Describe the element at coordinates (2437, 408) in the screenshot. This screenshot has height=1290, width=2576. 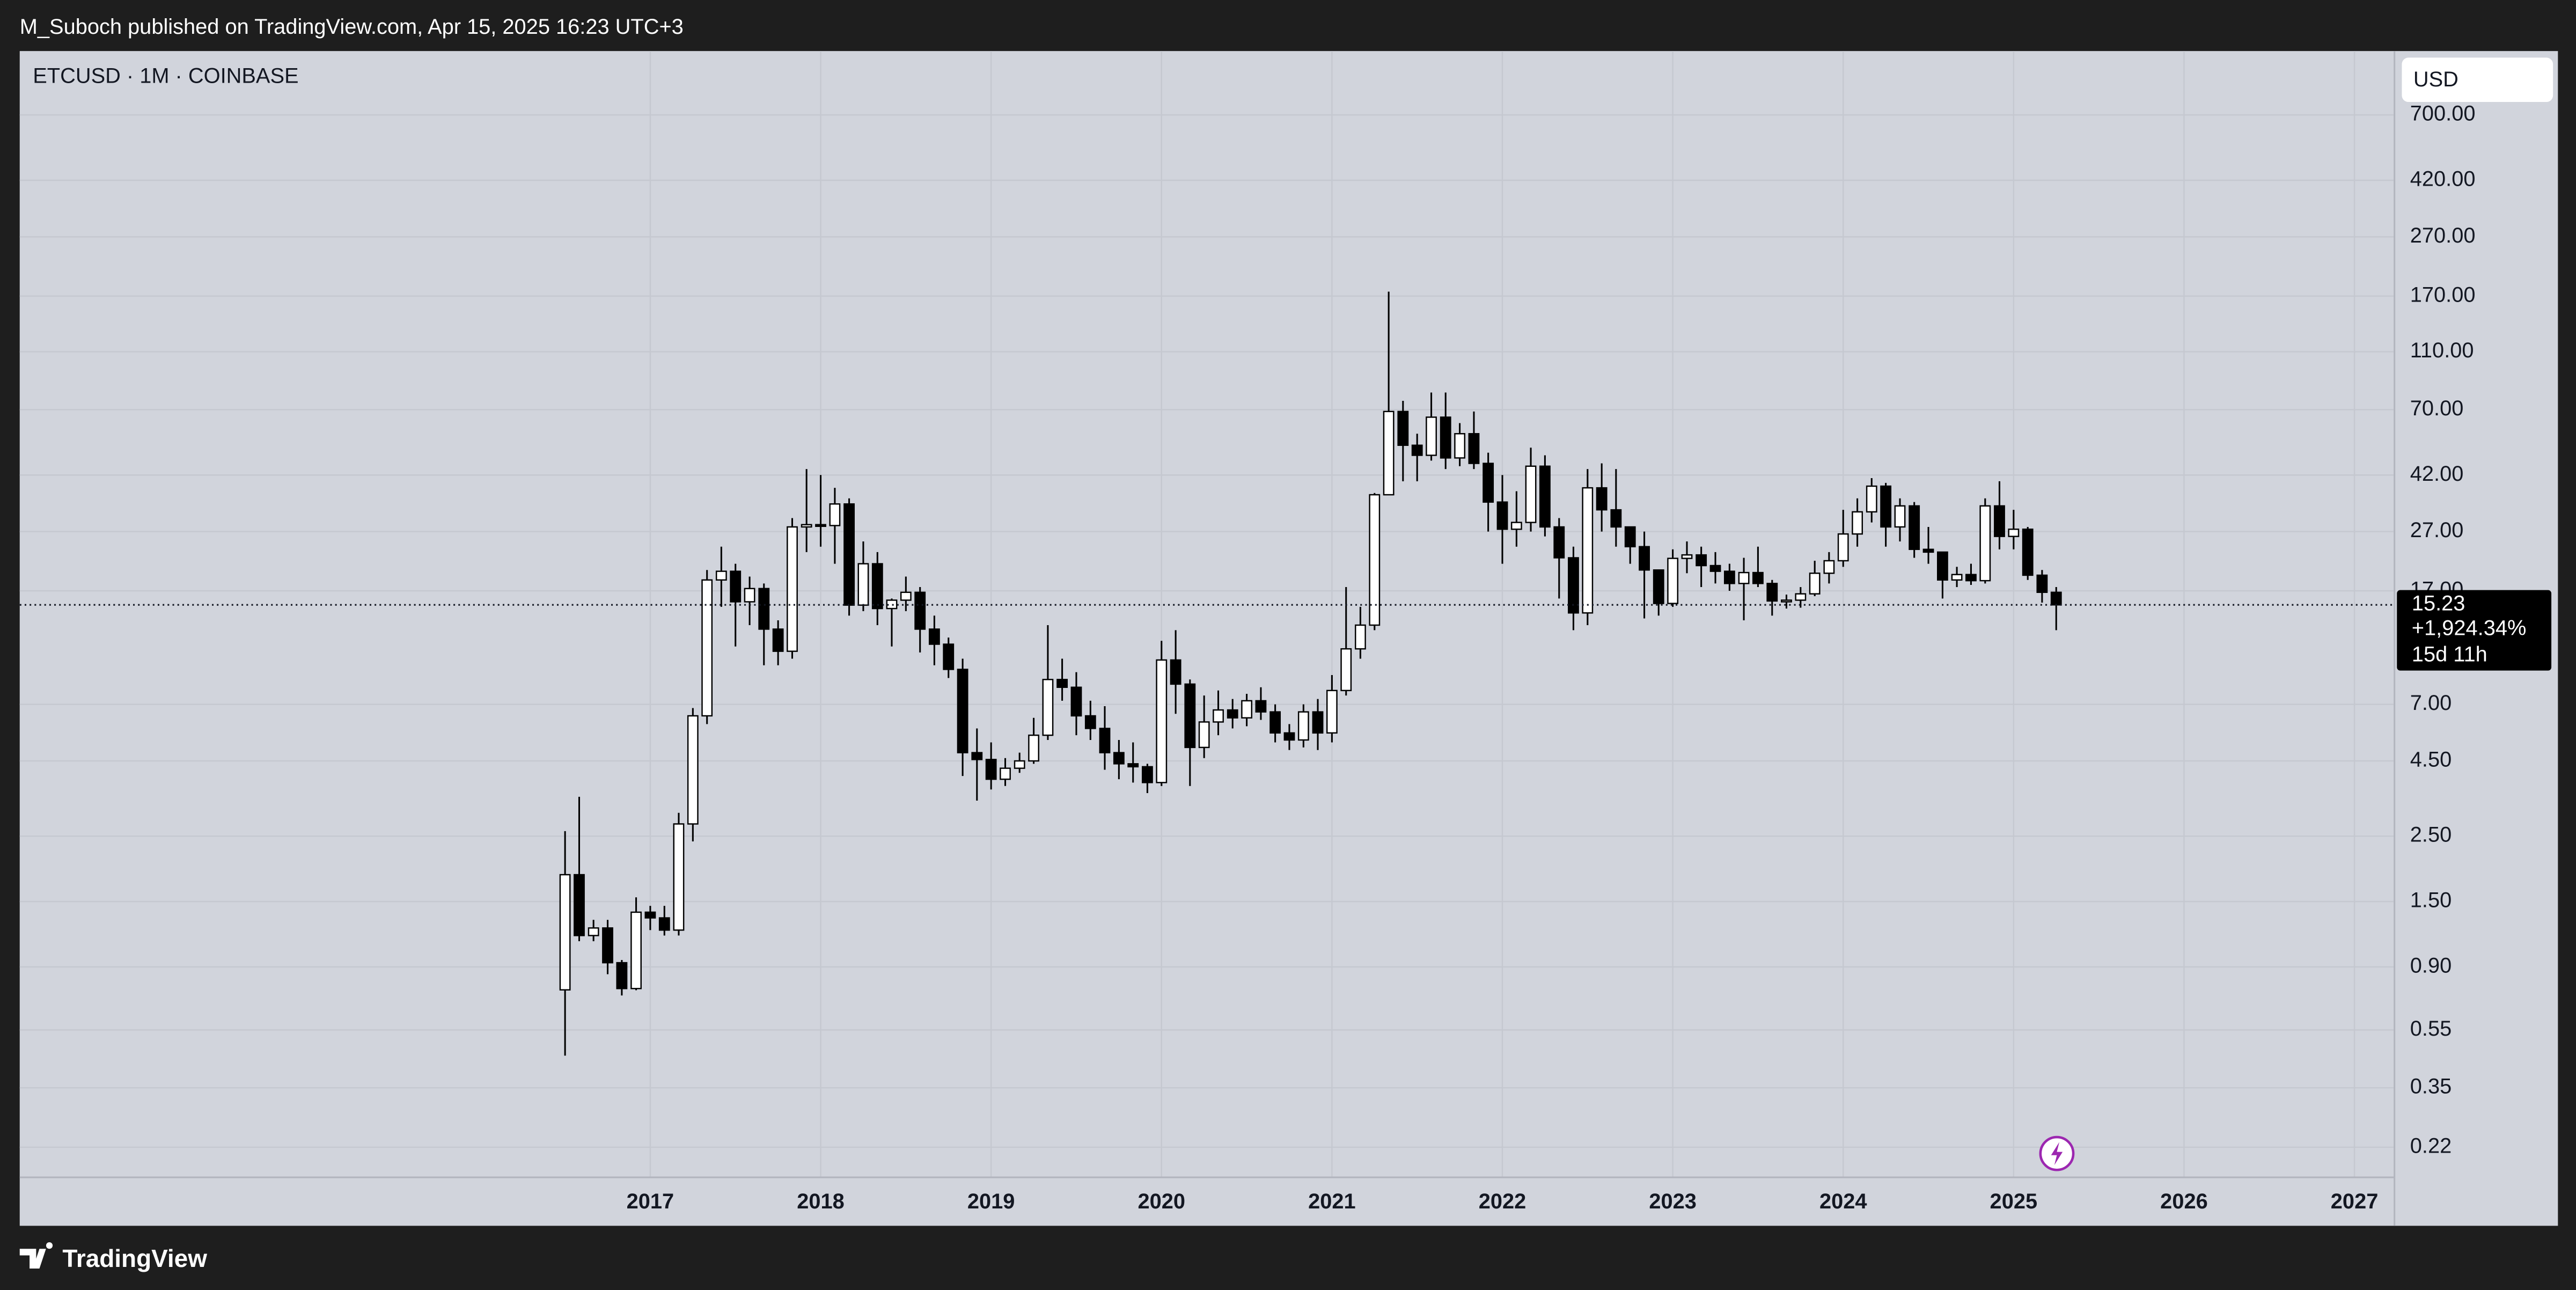
I see `y-tick-label: 70.00` at that location.